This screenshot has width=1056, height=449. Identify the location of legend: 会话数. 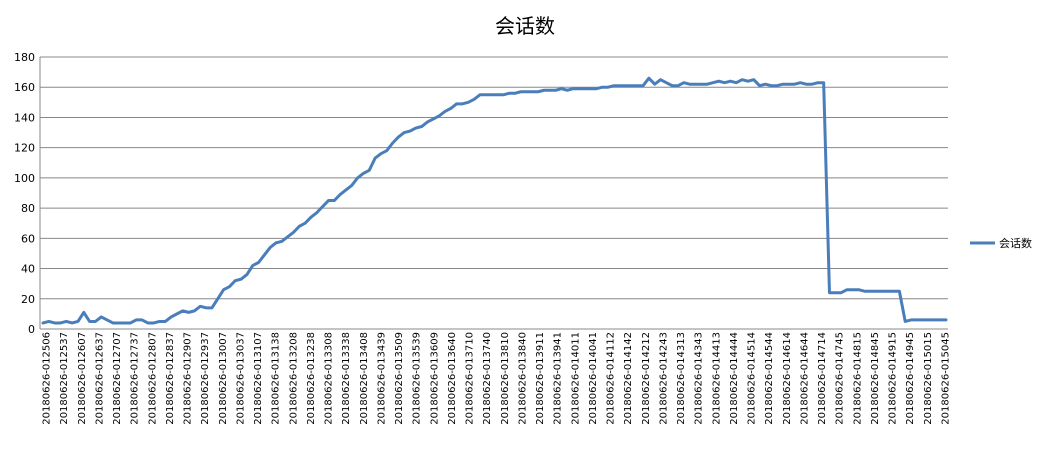
(1001, 243).